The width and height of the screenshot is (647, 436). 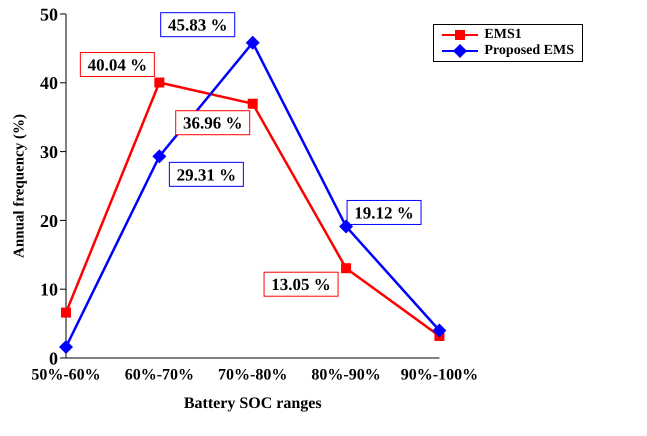 I want to click on annotation: 40.04 %, so click(x=118, y=65).